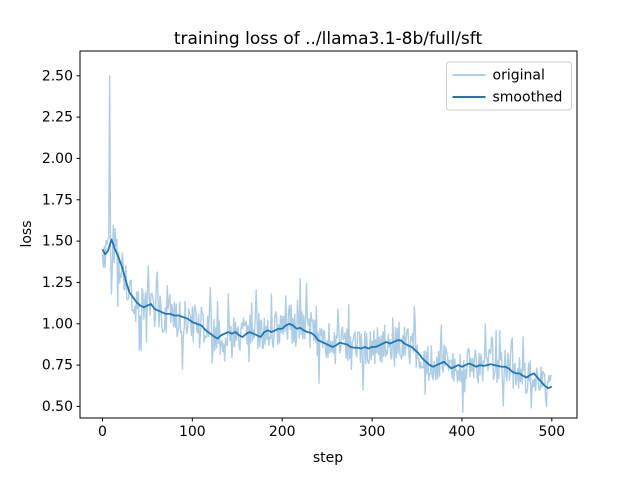 The width and height of the screenshot is (640, 480). What do you see at coordinates (462, 432) in the screenshot?
I see `x-tick-label: 400` at bounding box center [462, 432].